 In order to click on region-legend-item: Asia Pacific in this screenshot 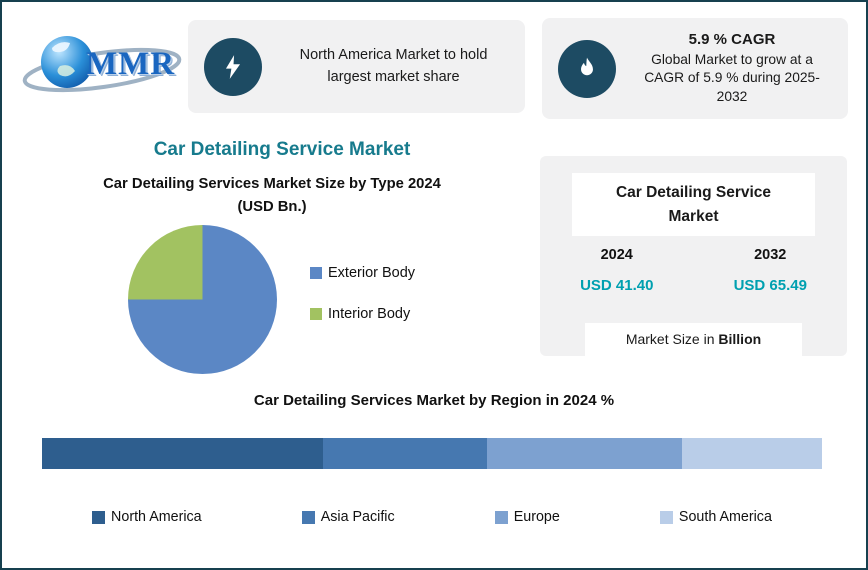, I will do `click(348, 517)`.